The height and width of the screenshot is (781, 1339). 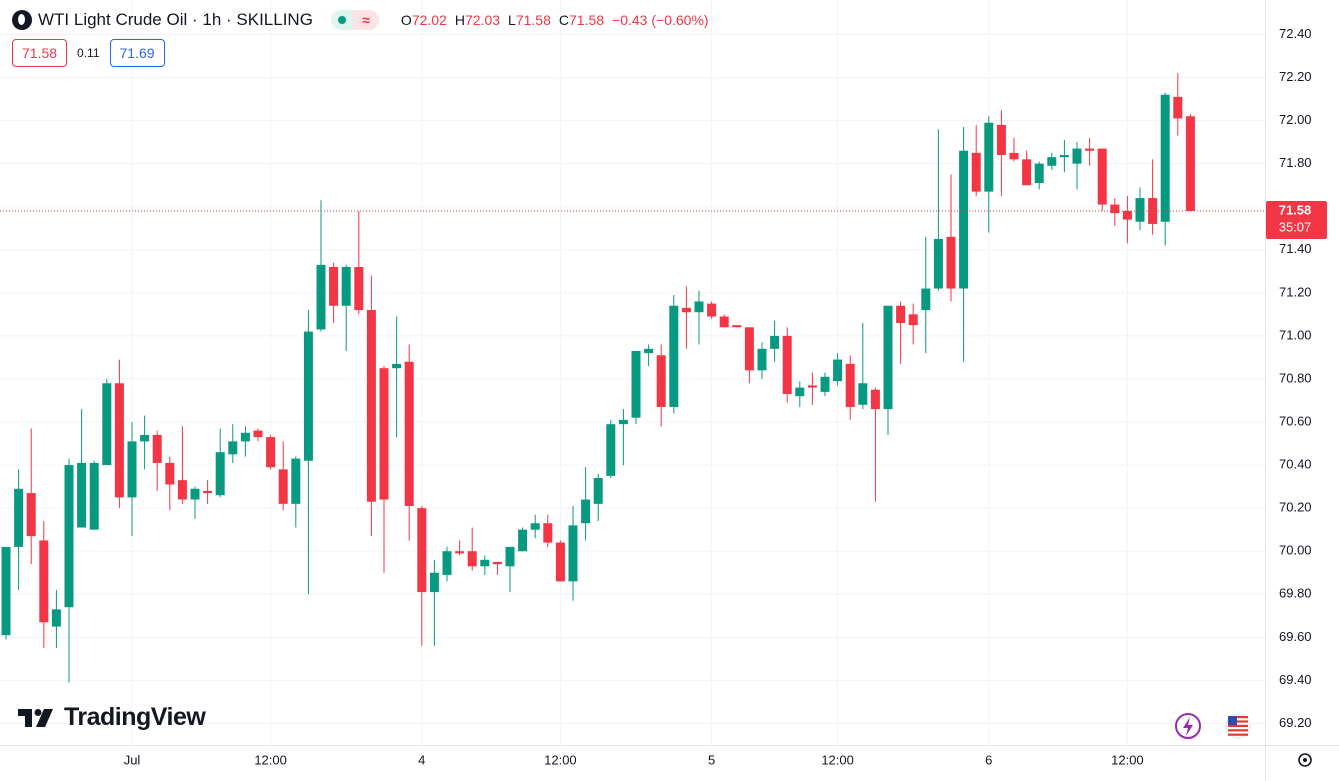 What do you see at coordinates (1295, 334) in the screenshot?
I see `y-tick-label: 71.00` at bounding box center [1295, 334].